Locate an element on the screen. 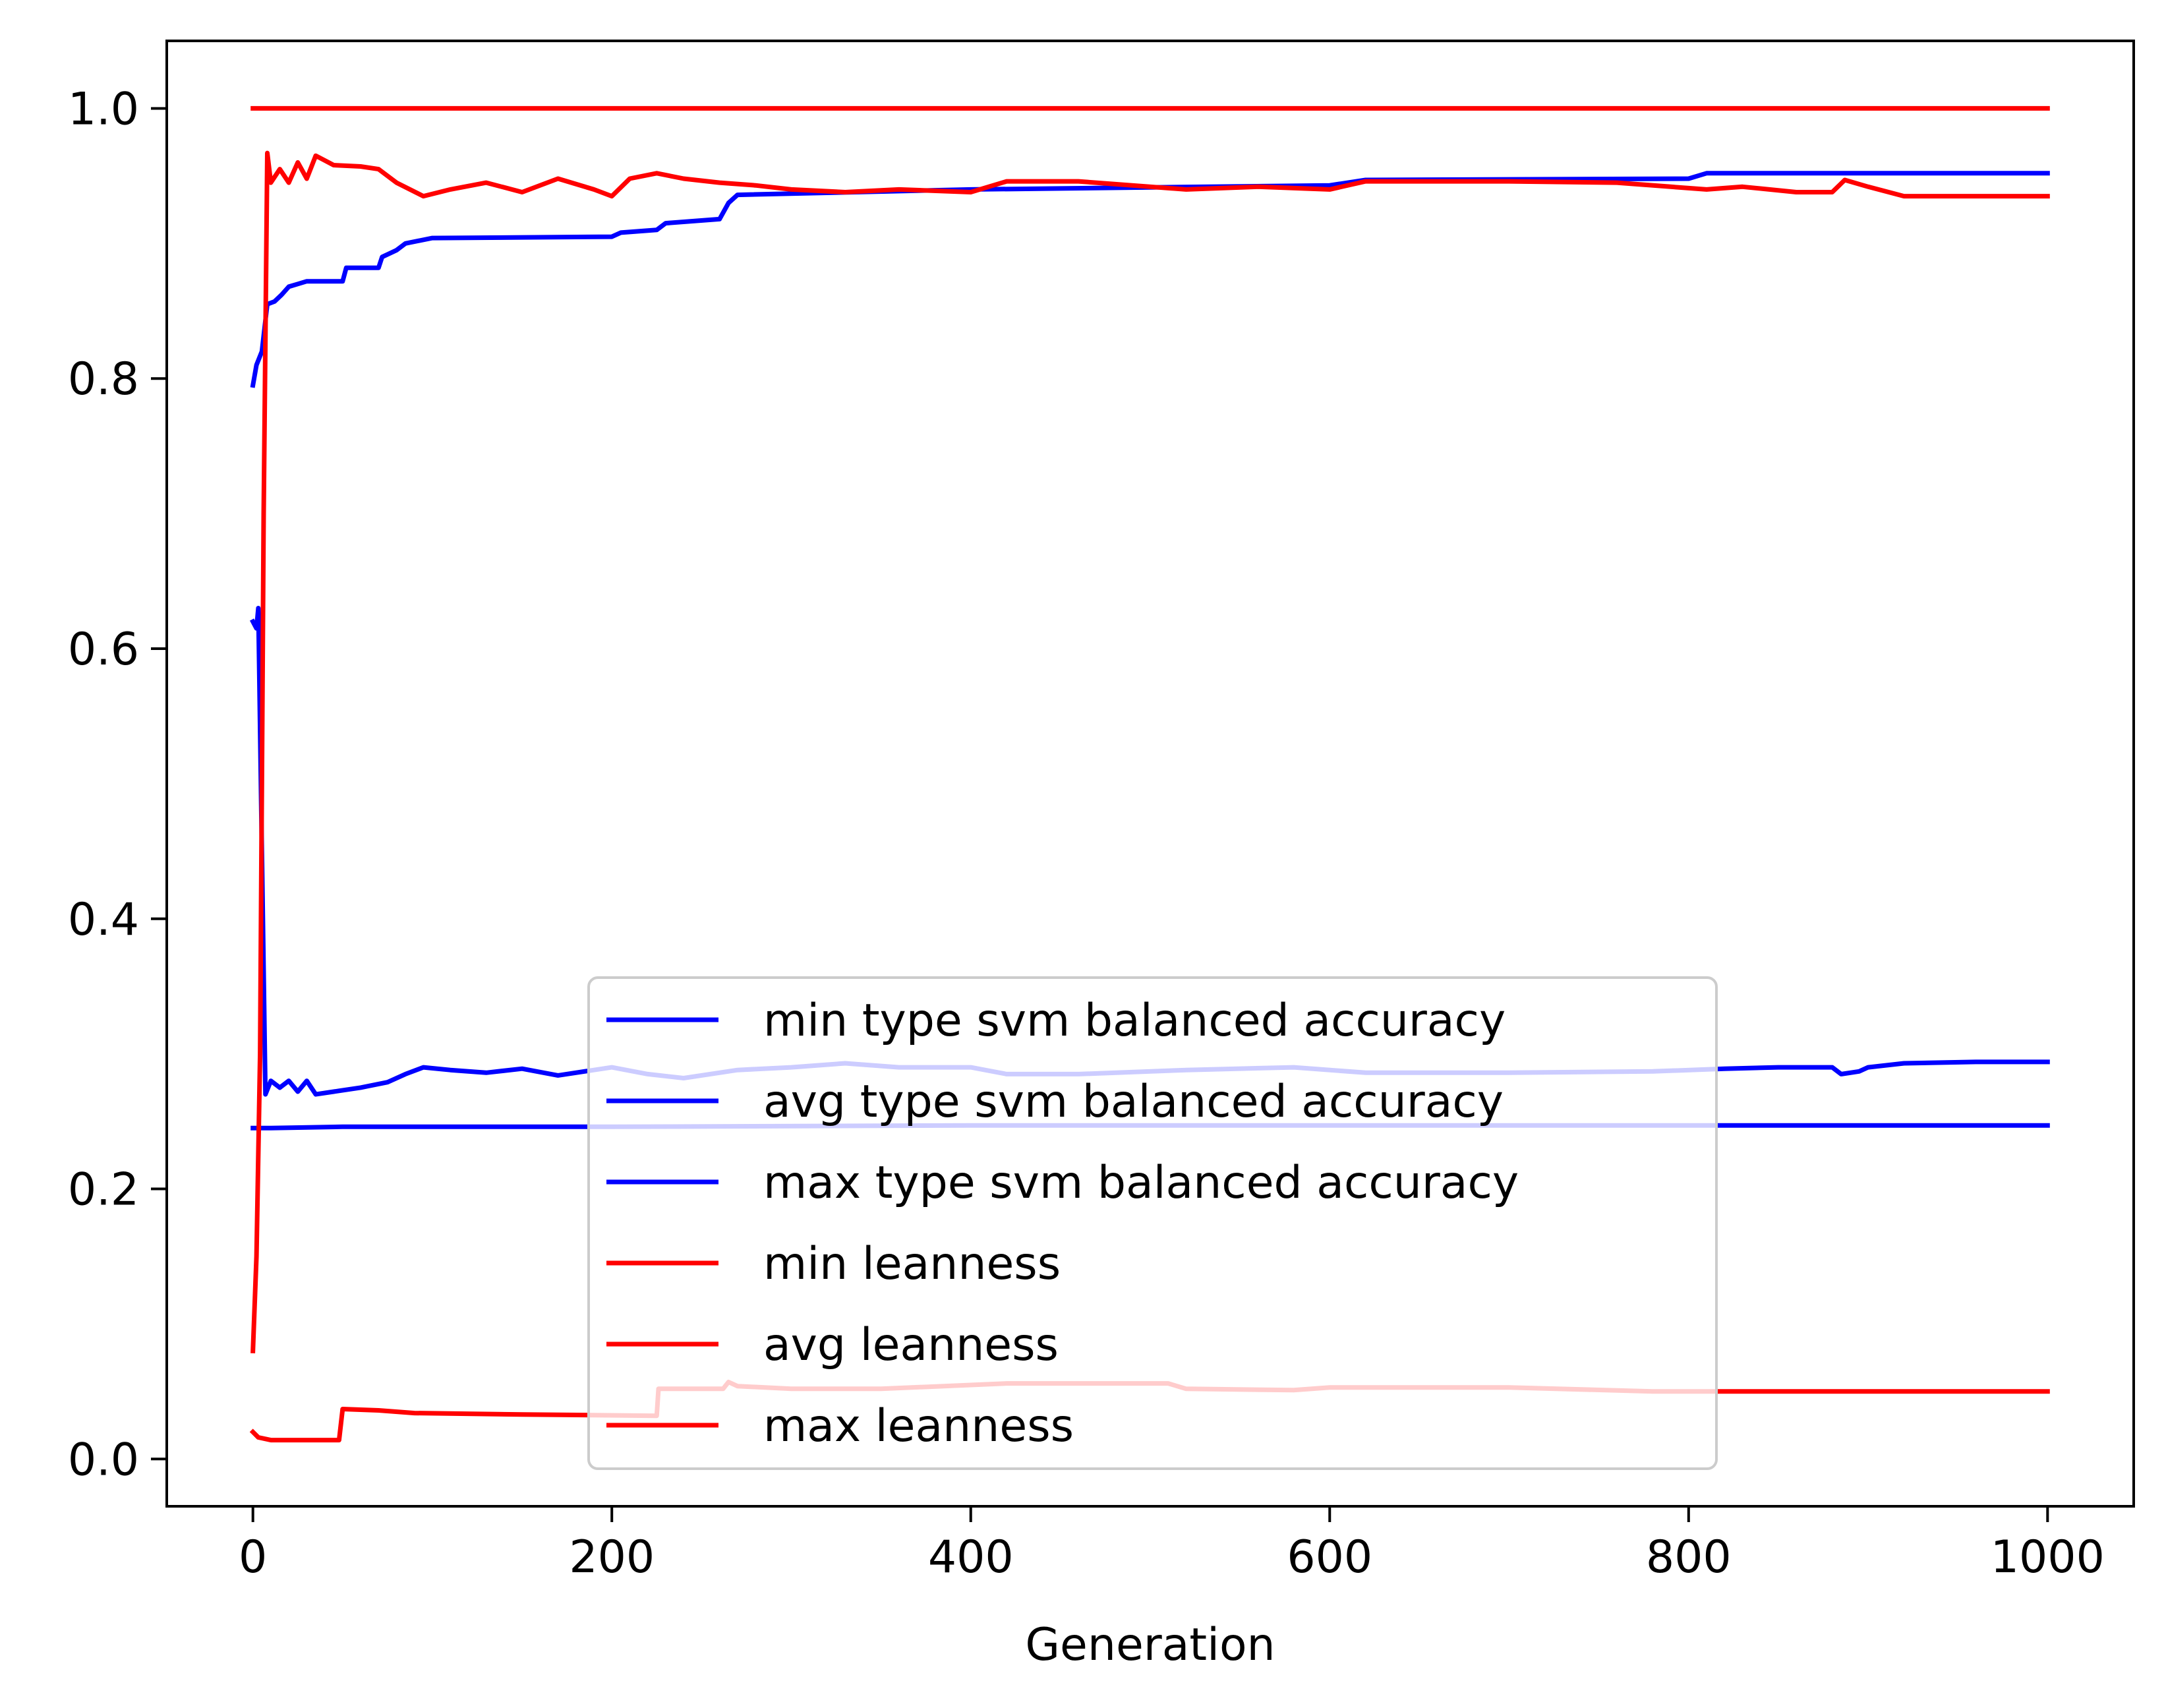  x-tick-label: 0 is located at coordinates (253, 1557).